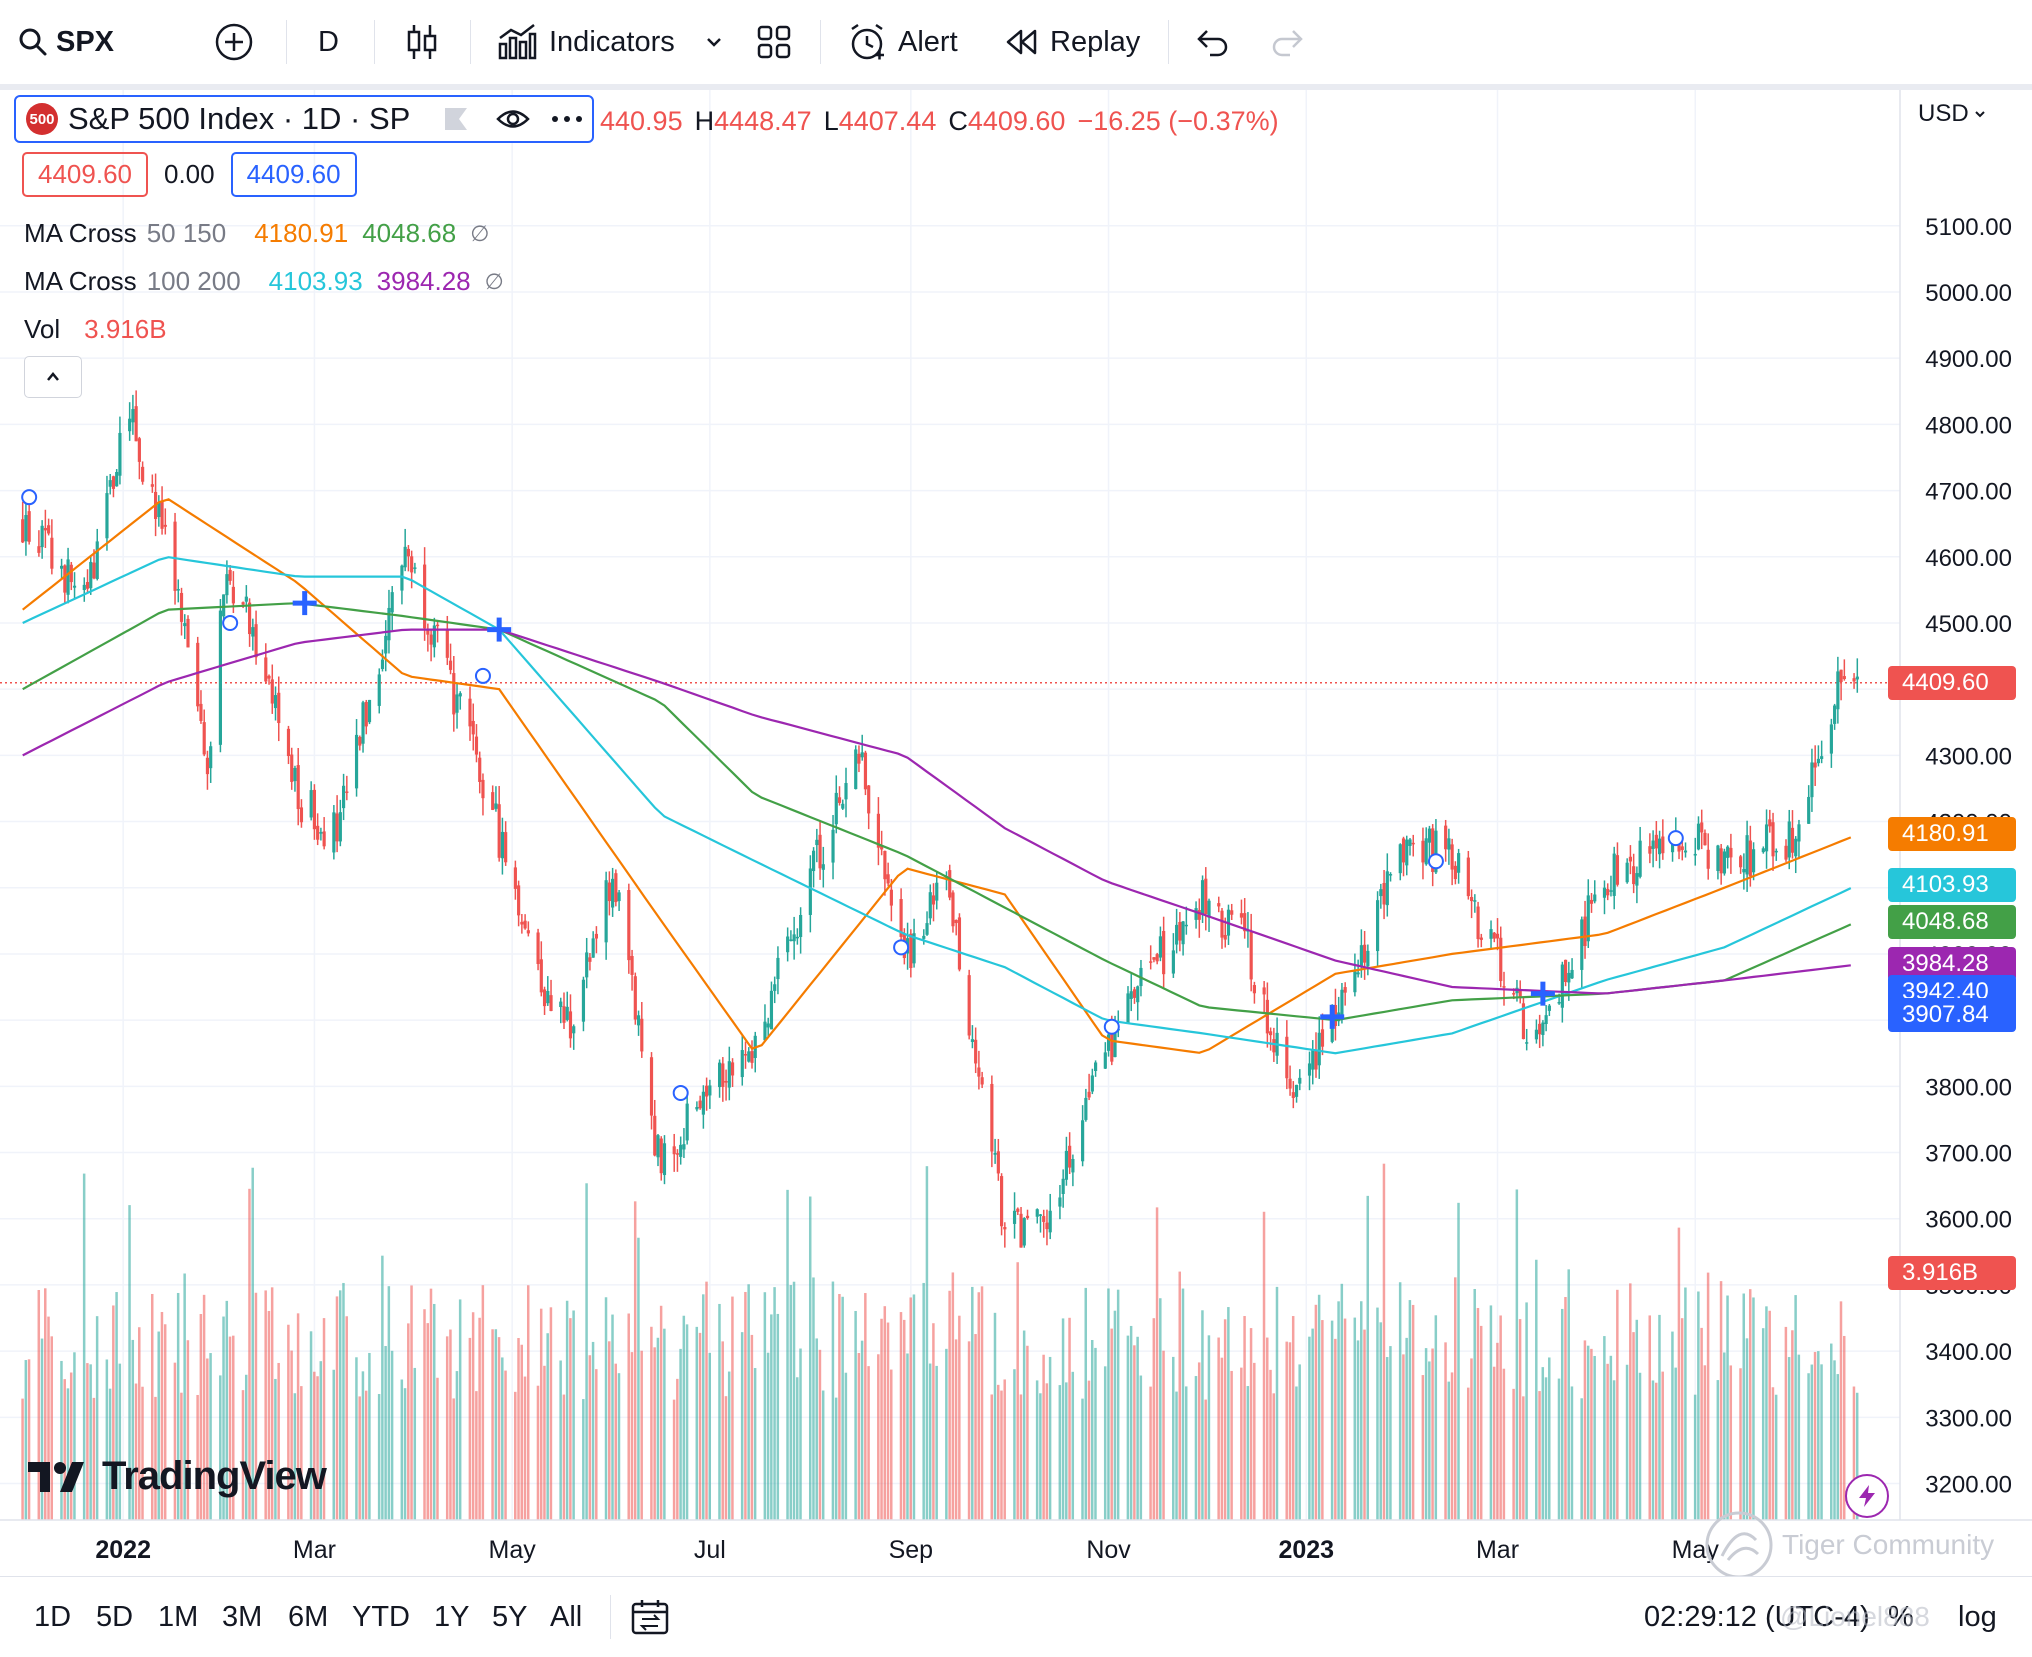  Describe the element at coordinates (650, 1617) in the screenshot. I see `goto-date-button` at that location.